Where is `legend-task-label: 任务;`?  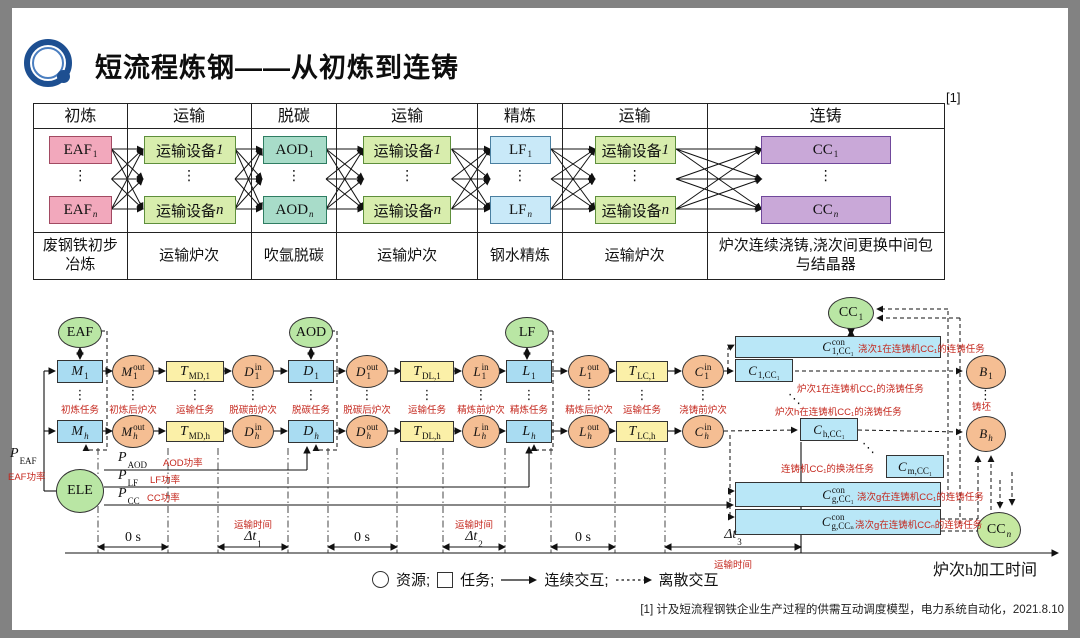
legend-task-label: 任务; is located at coordinates (477, 580).